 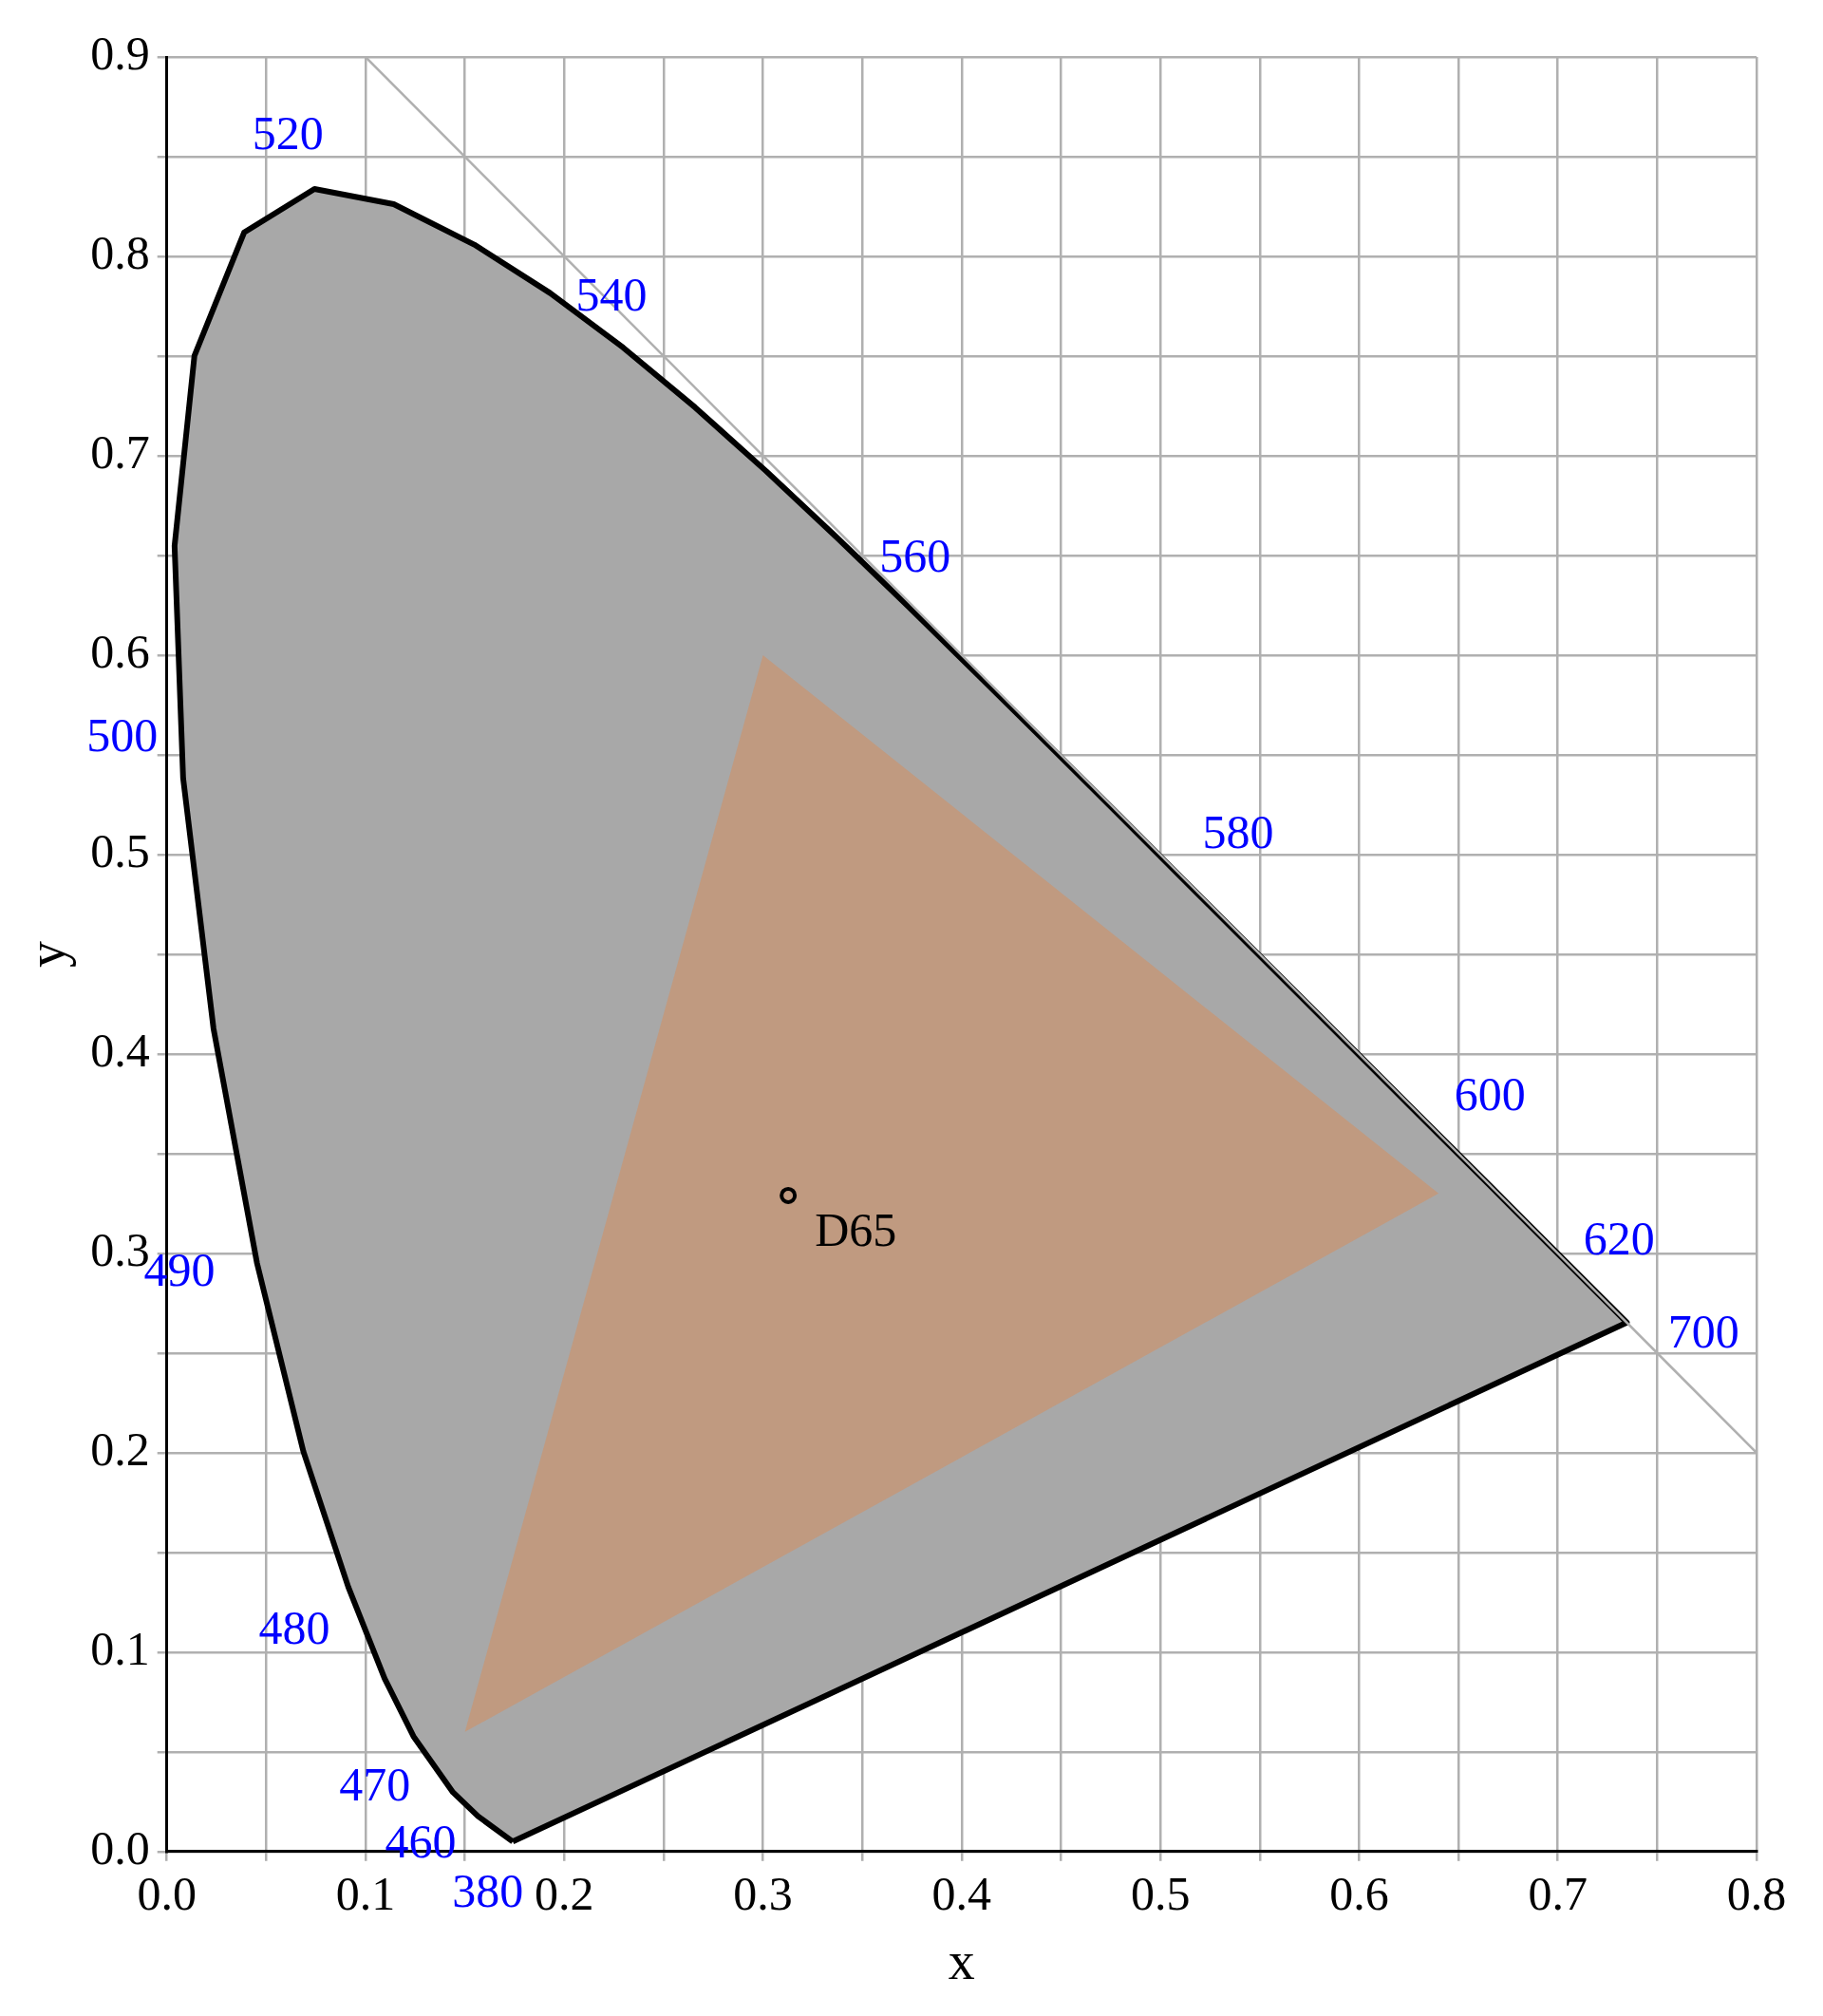 I want to click on annotation: 580, so click(x=1238, y=832).